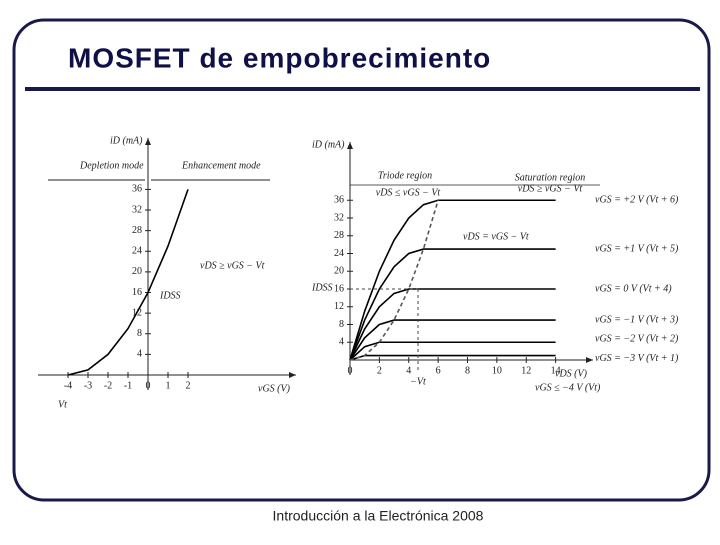 The height and width of the screenshot is (545, 720). I want to click on slide-title: MOSFET de empobrecimiento, so click(279, 57).